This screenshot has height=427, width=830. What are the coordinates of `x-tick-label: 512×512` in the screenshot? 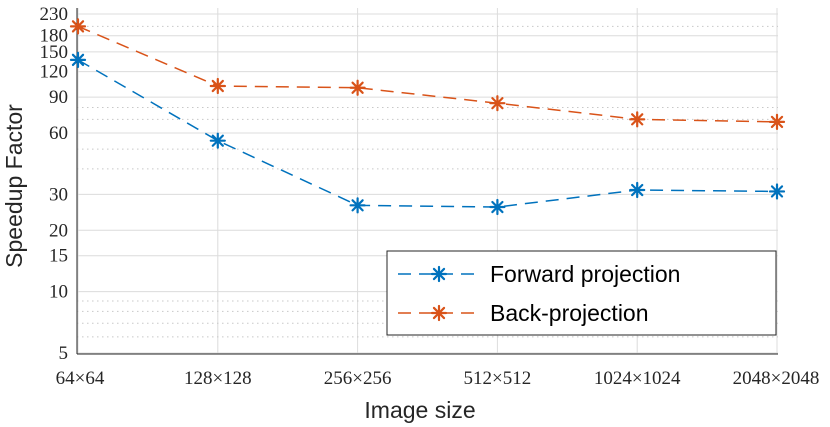 It's located at (498, 378).